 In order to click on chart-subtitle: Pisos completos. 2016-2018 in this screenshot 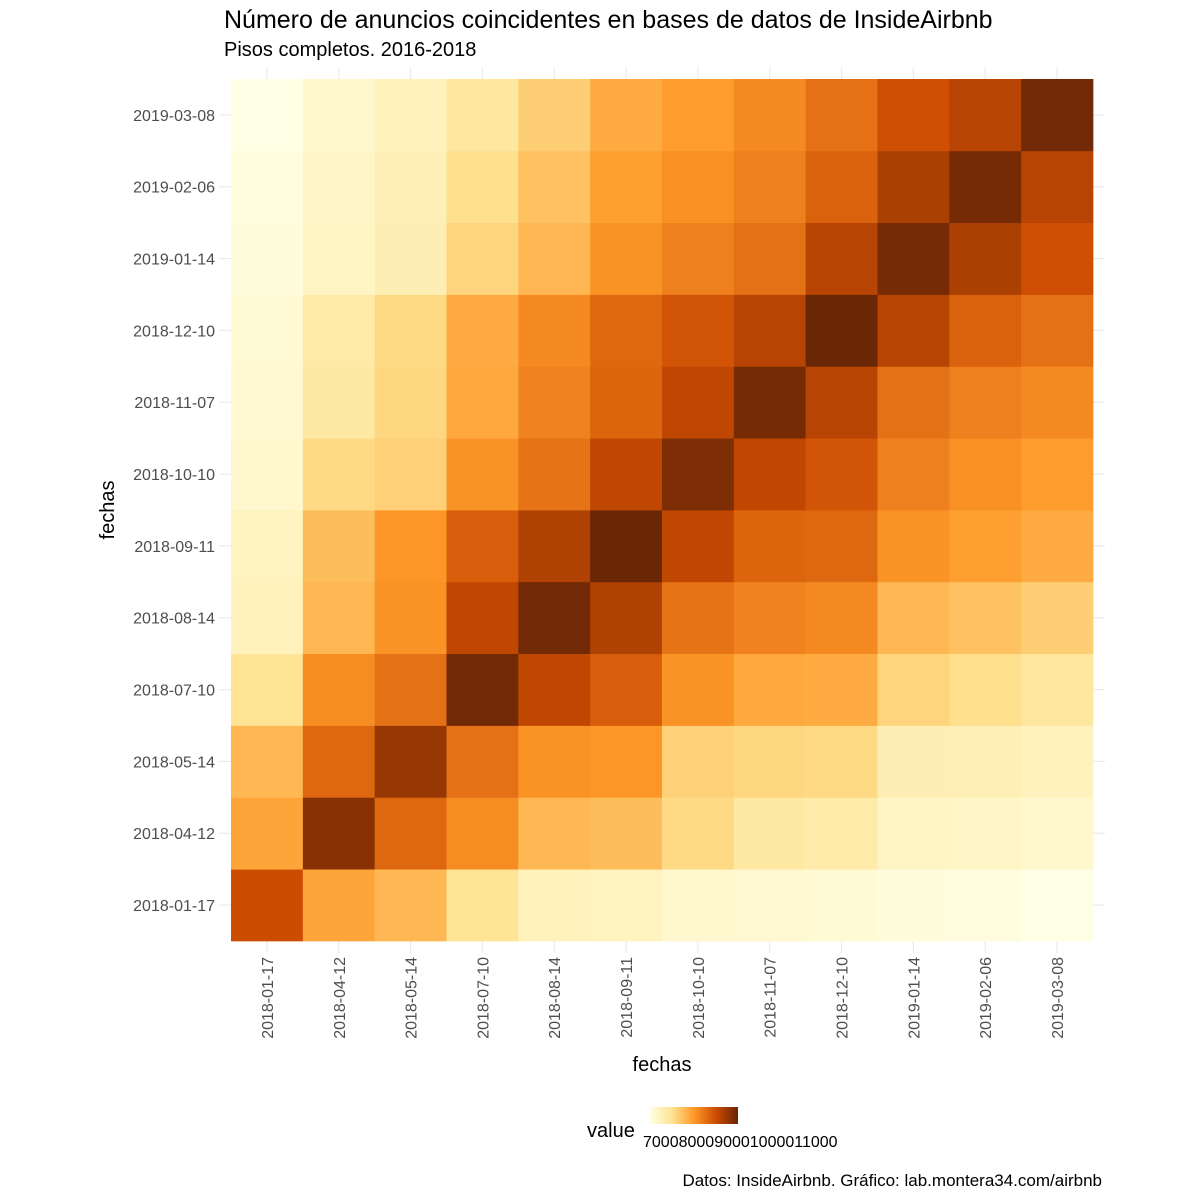, I will do `click(350, 50)`.